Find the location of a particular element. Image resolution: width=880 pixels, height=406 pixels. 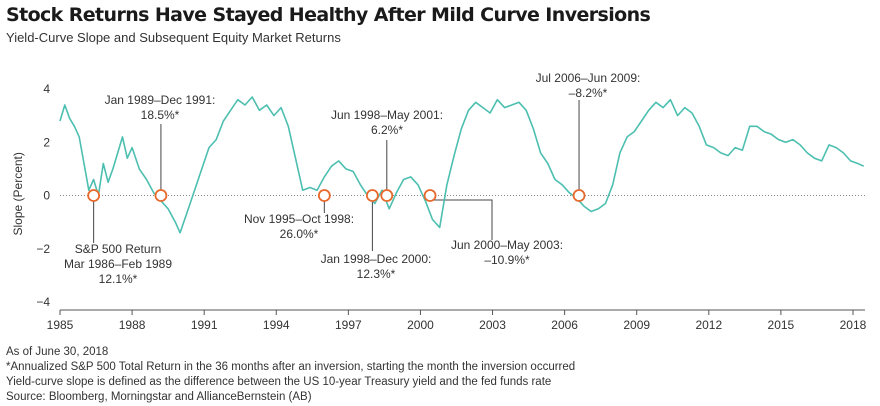

x-tick-label: 2006 is located at coordinates (564, 325).